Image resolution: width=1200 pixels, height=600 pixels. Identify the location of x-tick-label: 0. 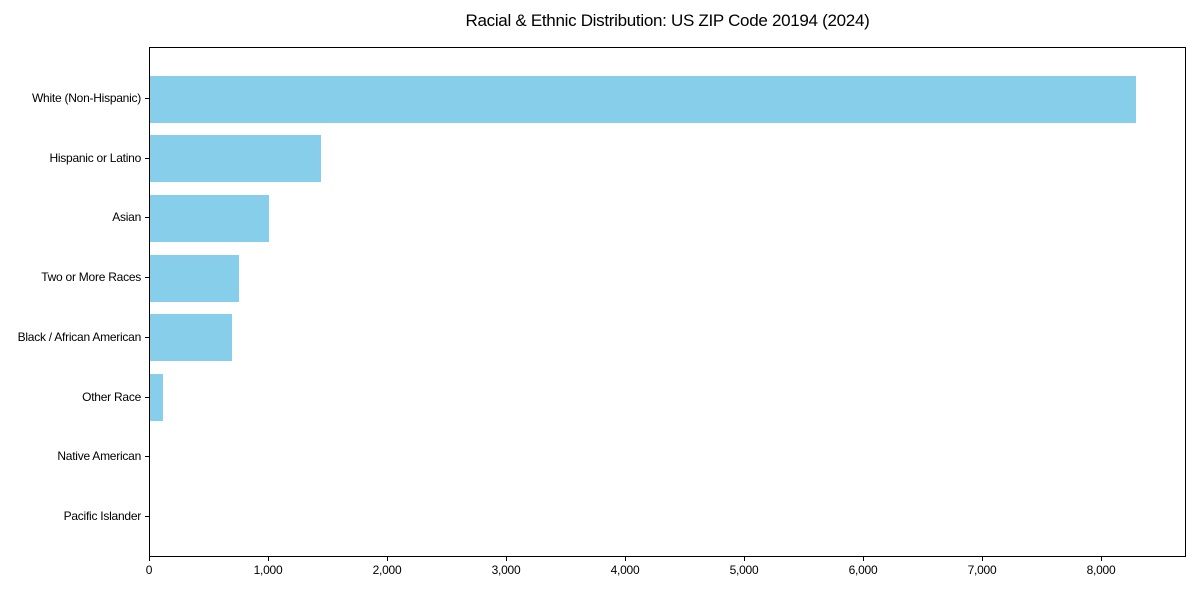
(149, 570).